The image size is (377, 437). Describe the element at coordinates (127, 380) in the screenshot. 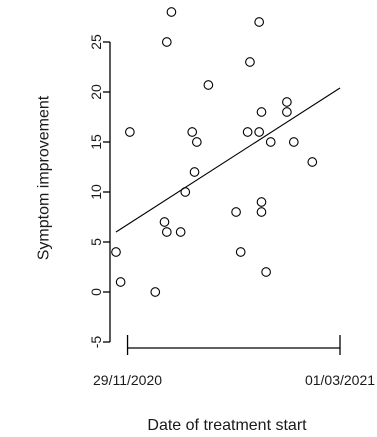

I see `x-tick-label: 29/11/2020` at that location.